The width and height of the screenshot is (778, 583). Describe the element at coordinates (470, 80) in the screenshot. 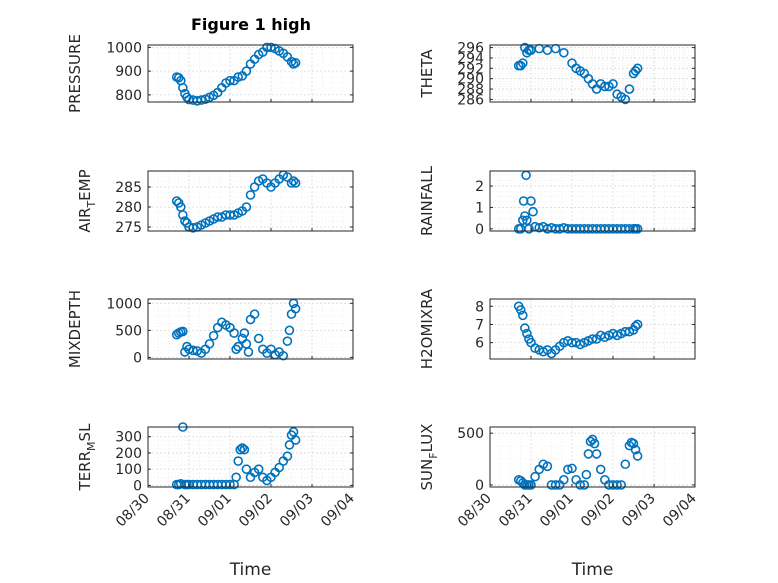

I see `y-tick-label: 290` at that location.